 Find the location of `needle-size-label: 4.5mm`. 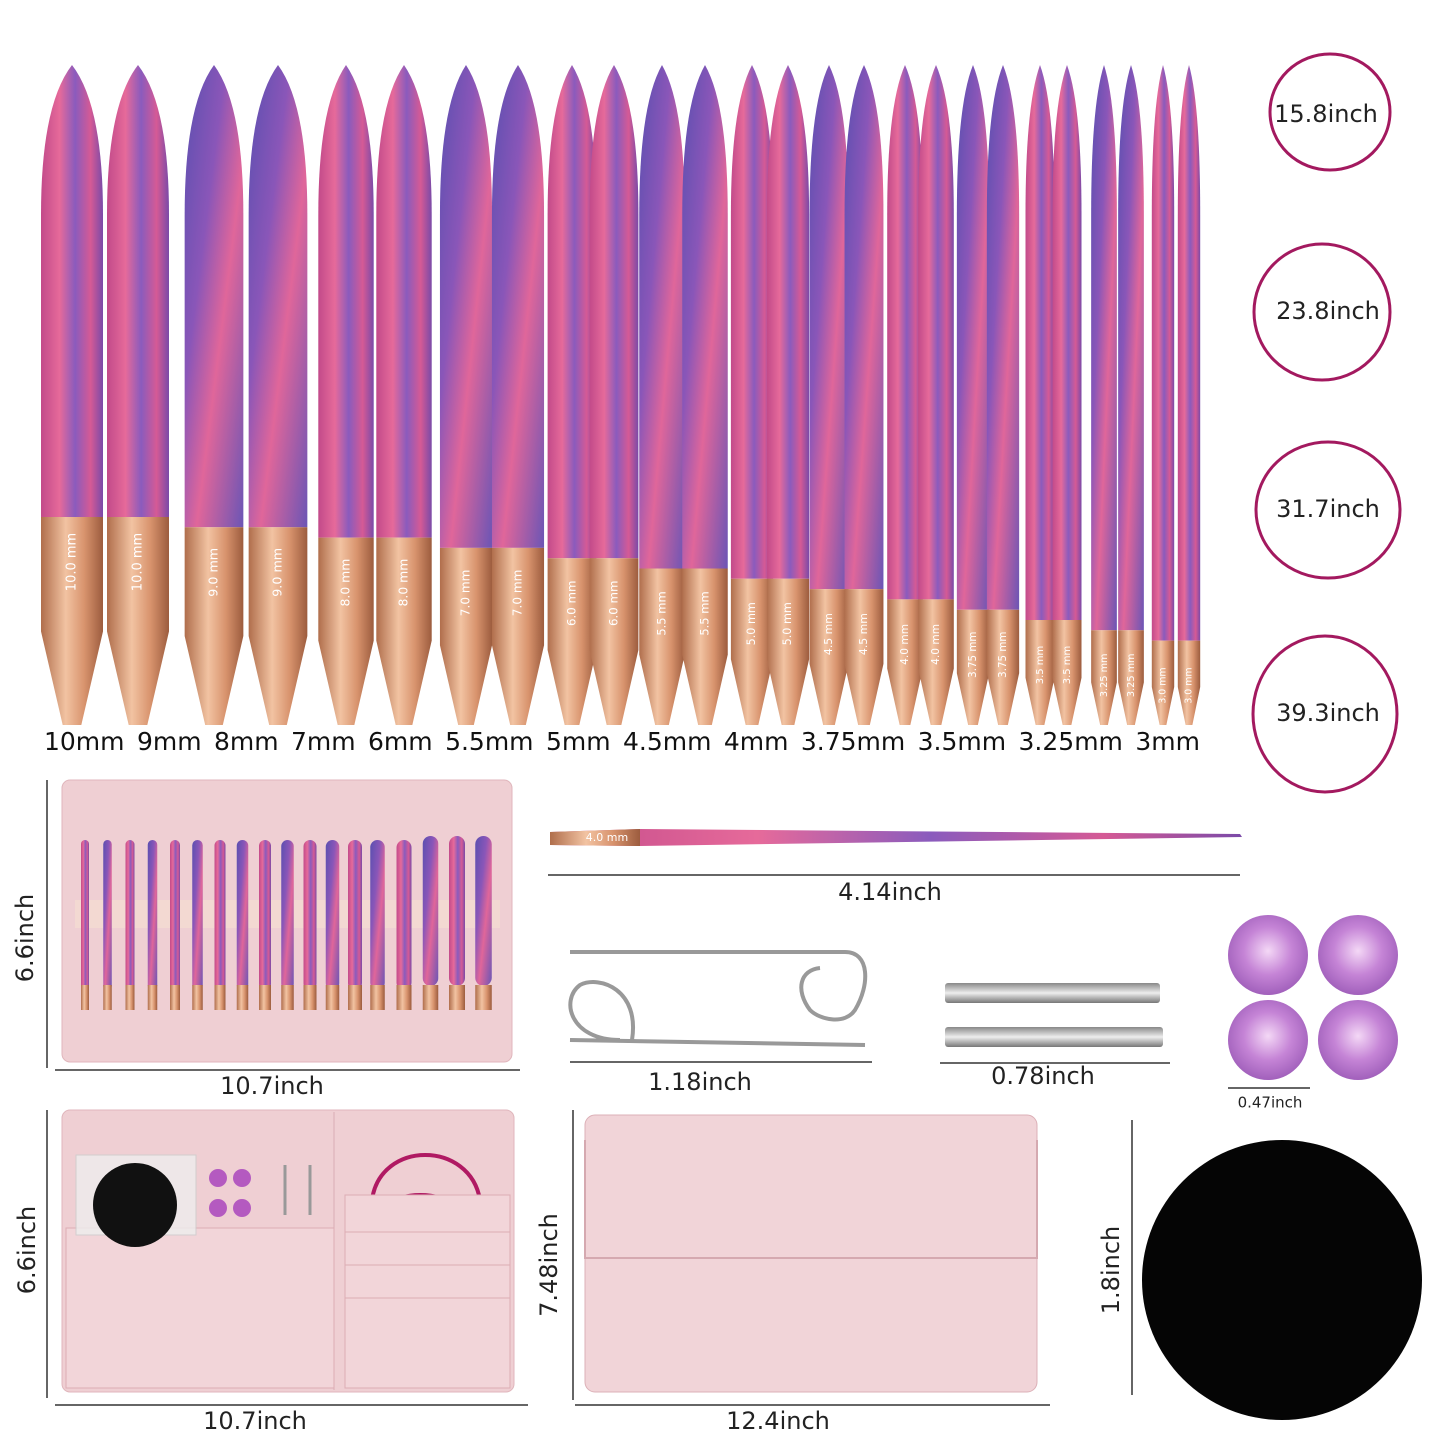

needle-size-label: 4.5mm is located at coordinates (667, 741).